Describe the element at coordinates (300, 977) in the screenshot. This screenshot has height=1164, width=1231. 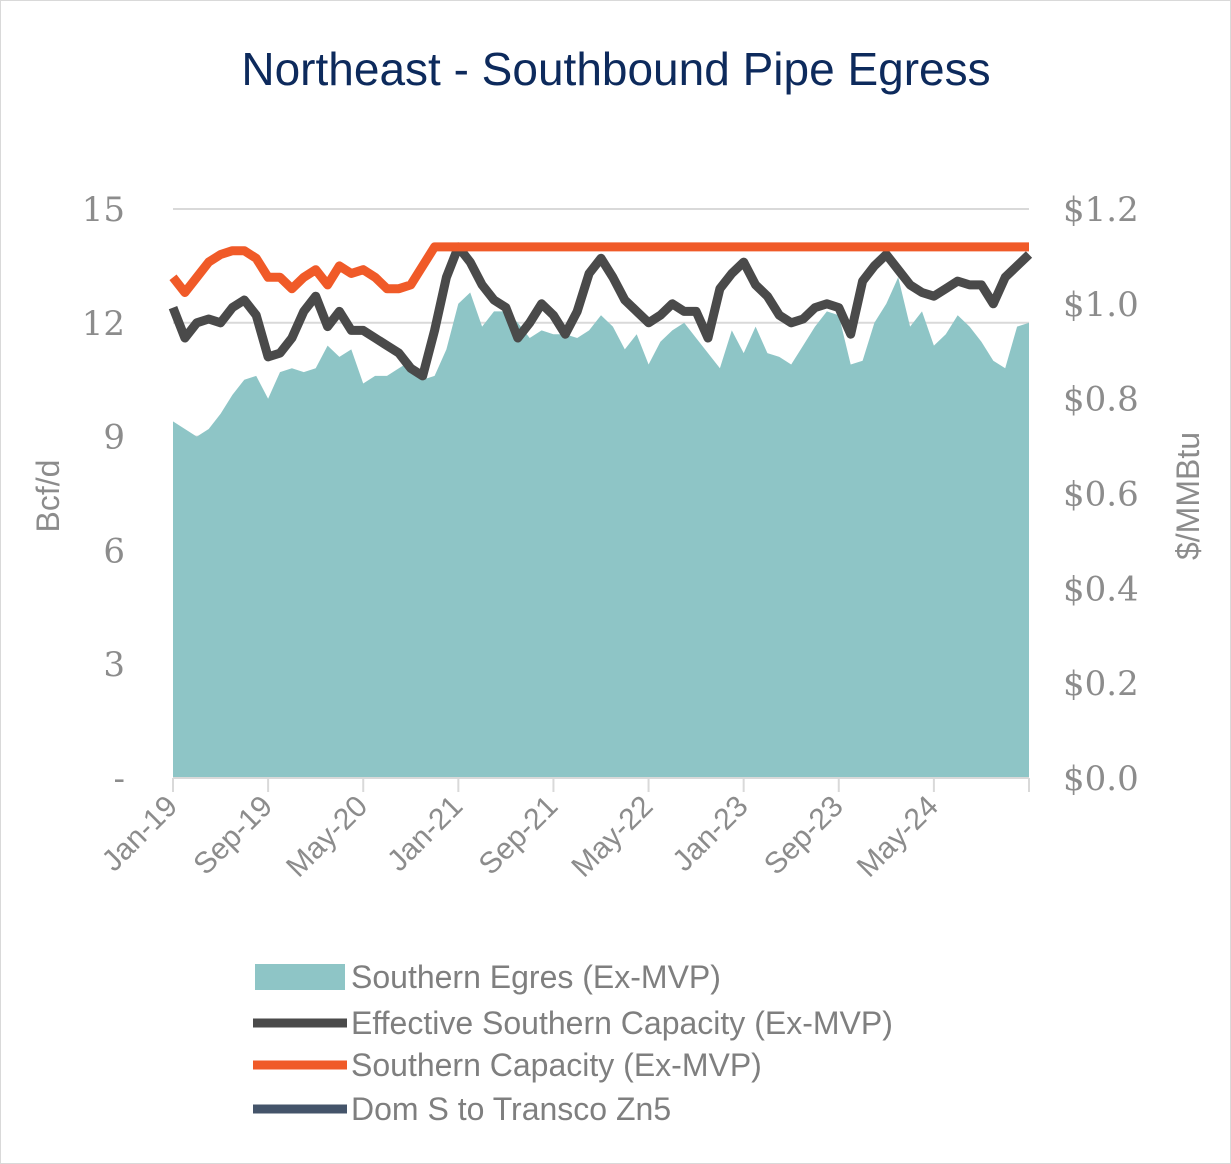
I see `legend-swatch` at that location.